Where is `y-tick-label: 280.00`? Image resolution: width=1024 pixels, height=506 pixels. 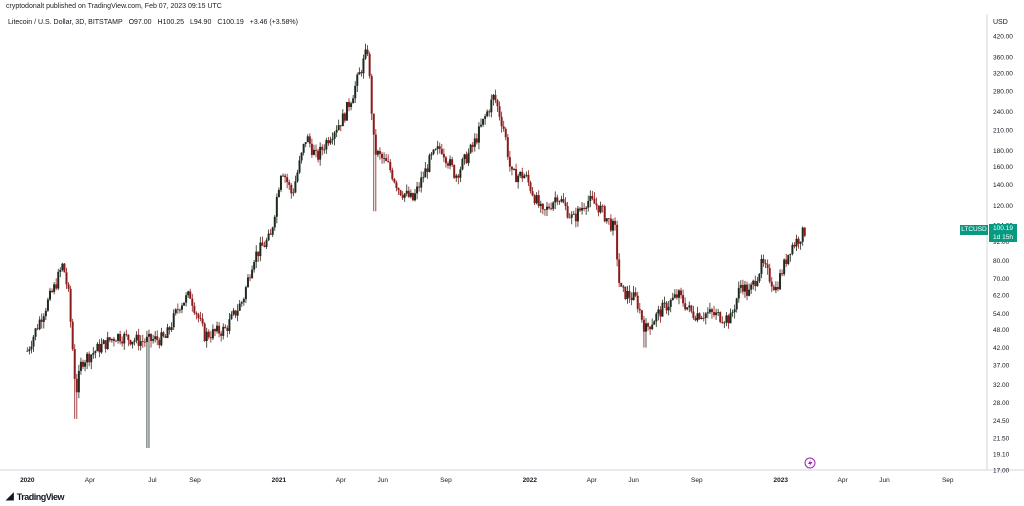 y-tick-label: 280.00 is located at coordinates (1003, 91).